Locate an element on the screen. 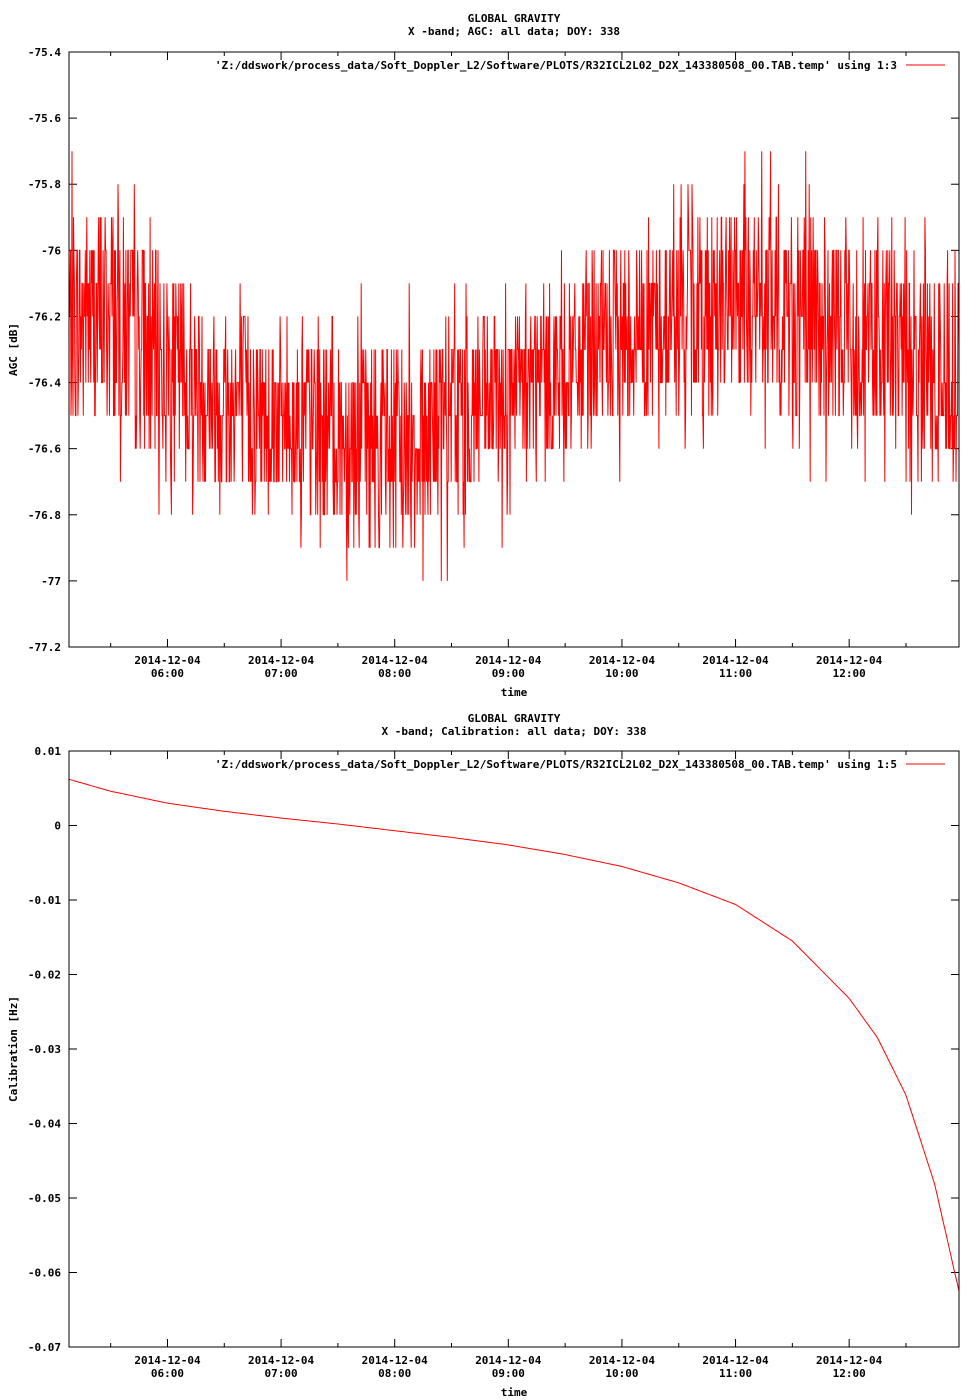  y-tick-label: -0.04 is located at coordinates (44, 1124).